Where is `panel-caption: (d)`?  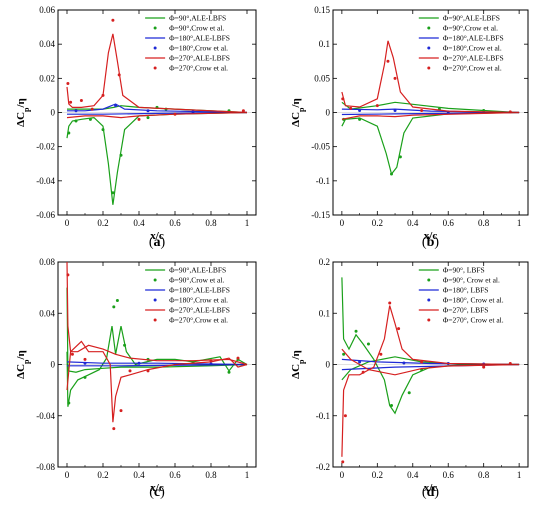
panel-caption: (d) is located at coordinates (430, 492).